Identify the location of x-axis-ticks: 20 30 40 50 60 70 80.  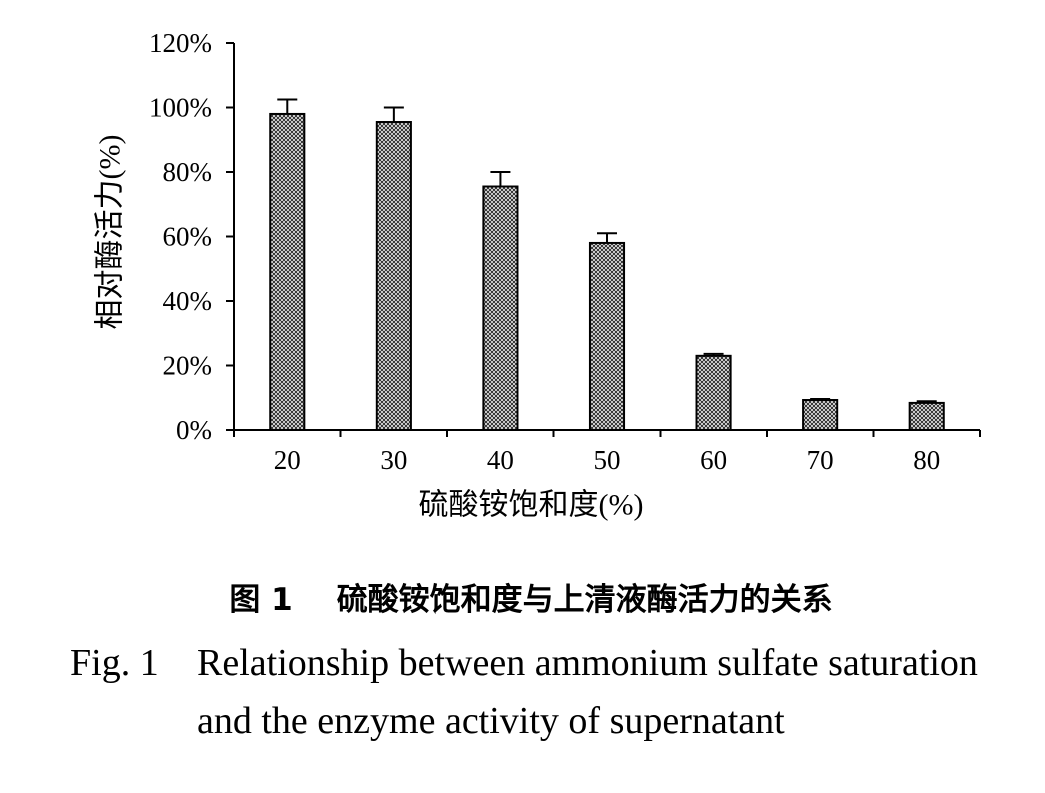
(607, 452).